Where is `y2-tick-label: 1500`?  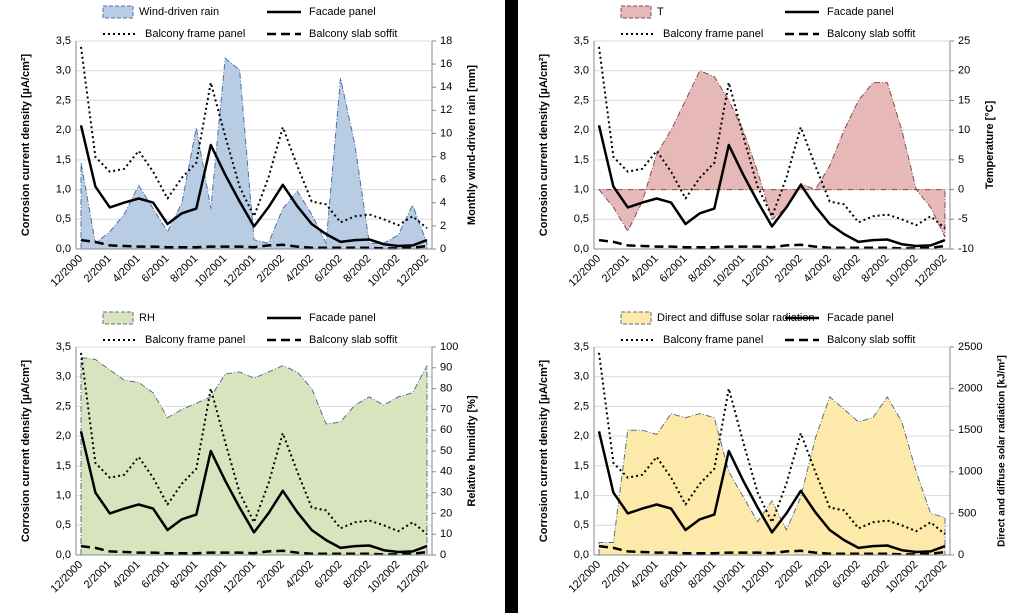 y2-tick-label: 1500 is located at coordinates (970, 430).